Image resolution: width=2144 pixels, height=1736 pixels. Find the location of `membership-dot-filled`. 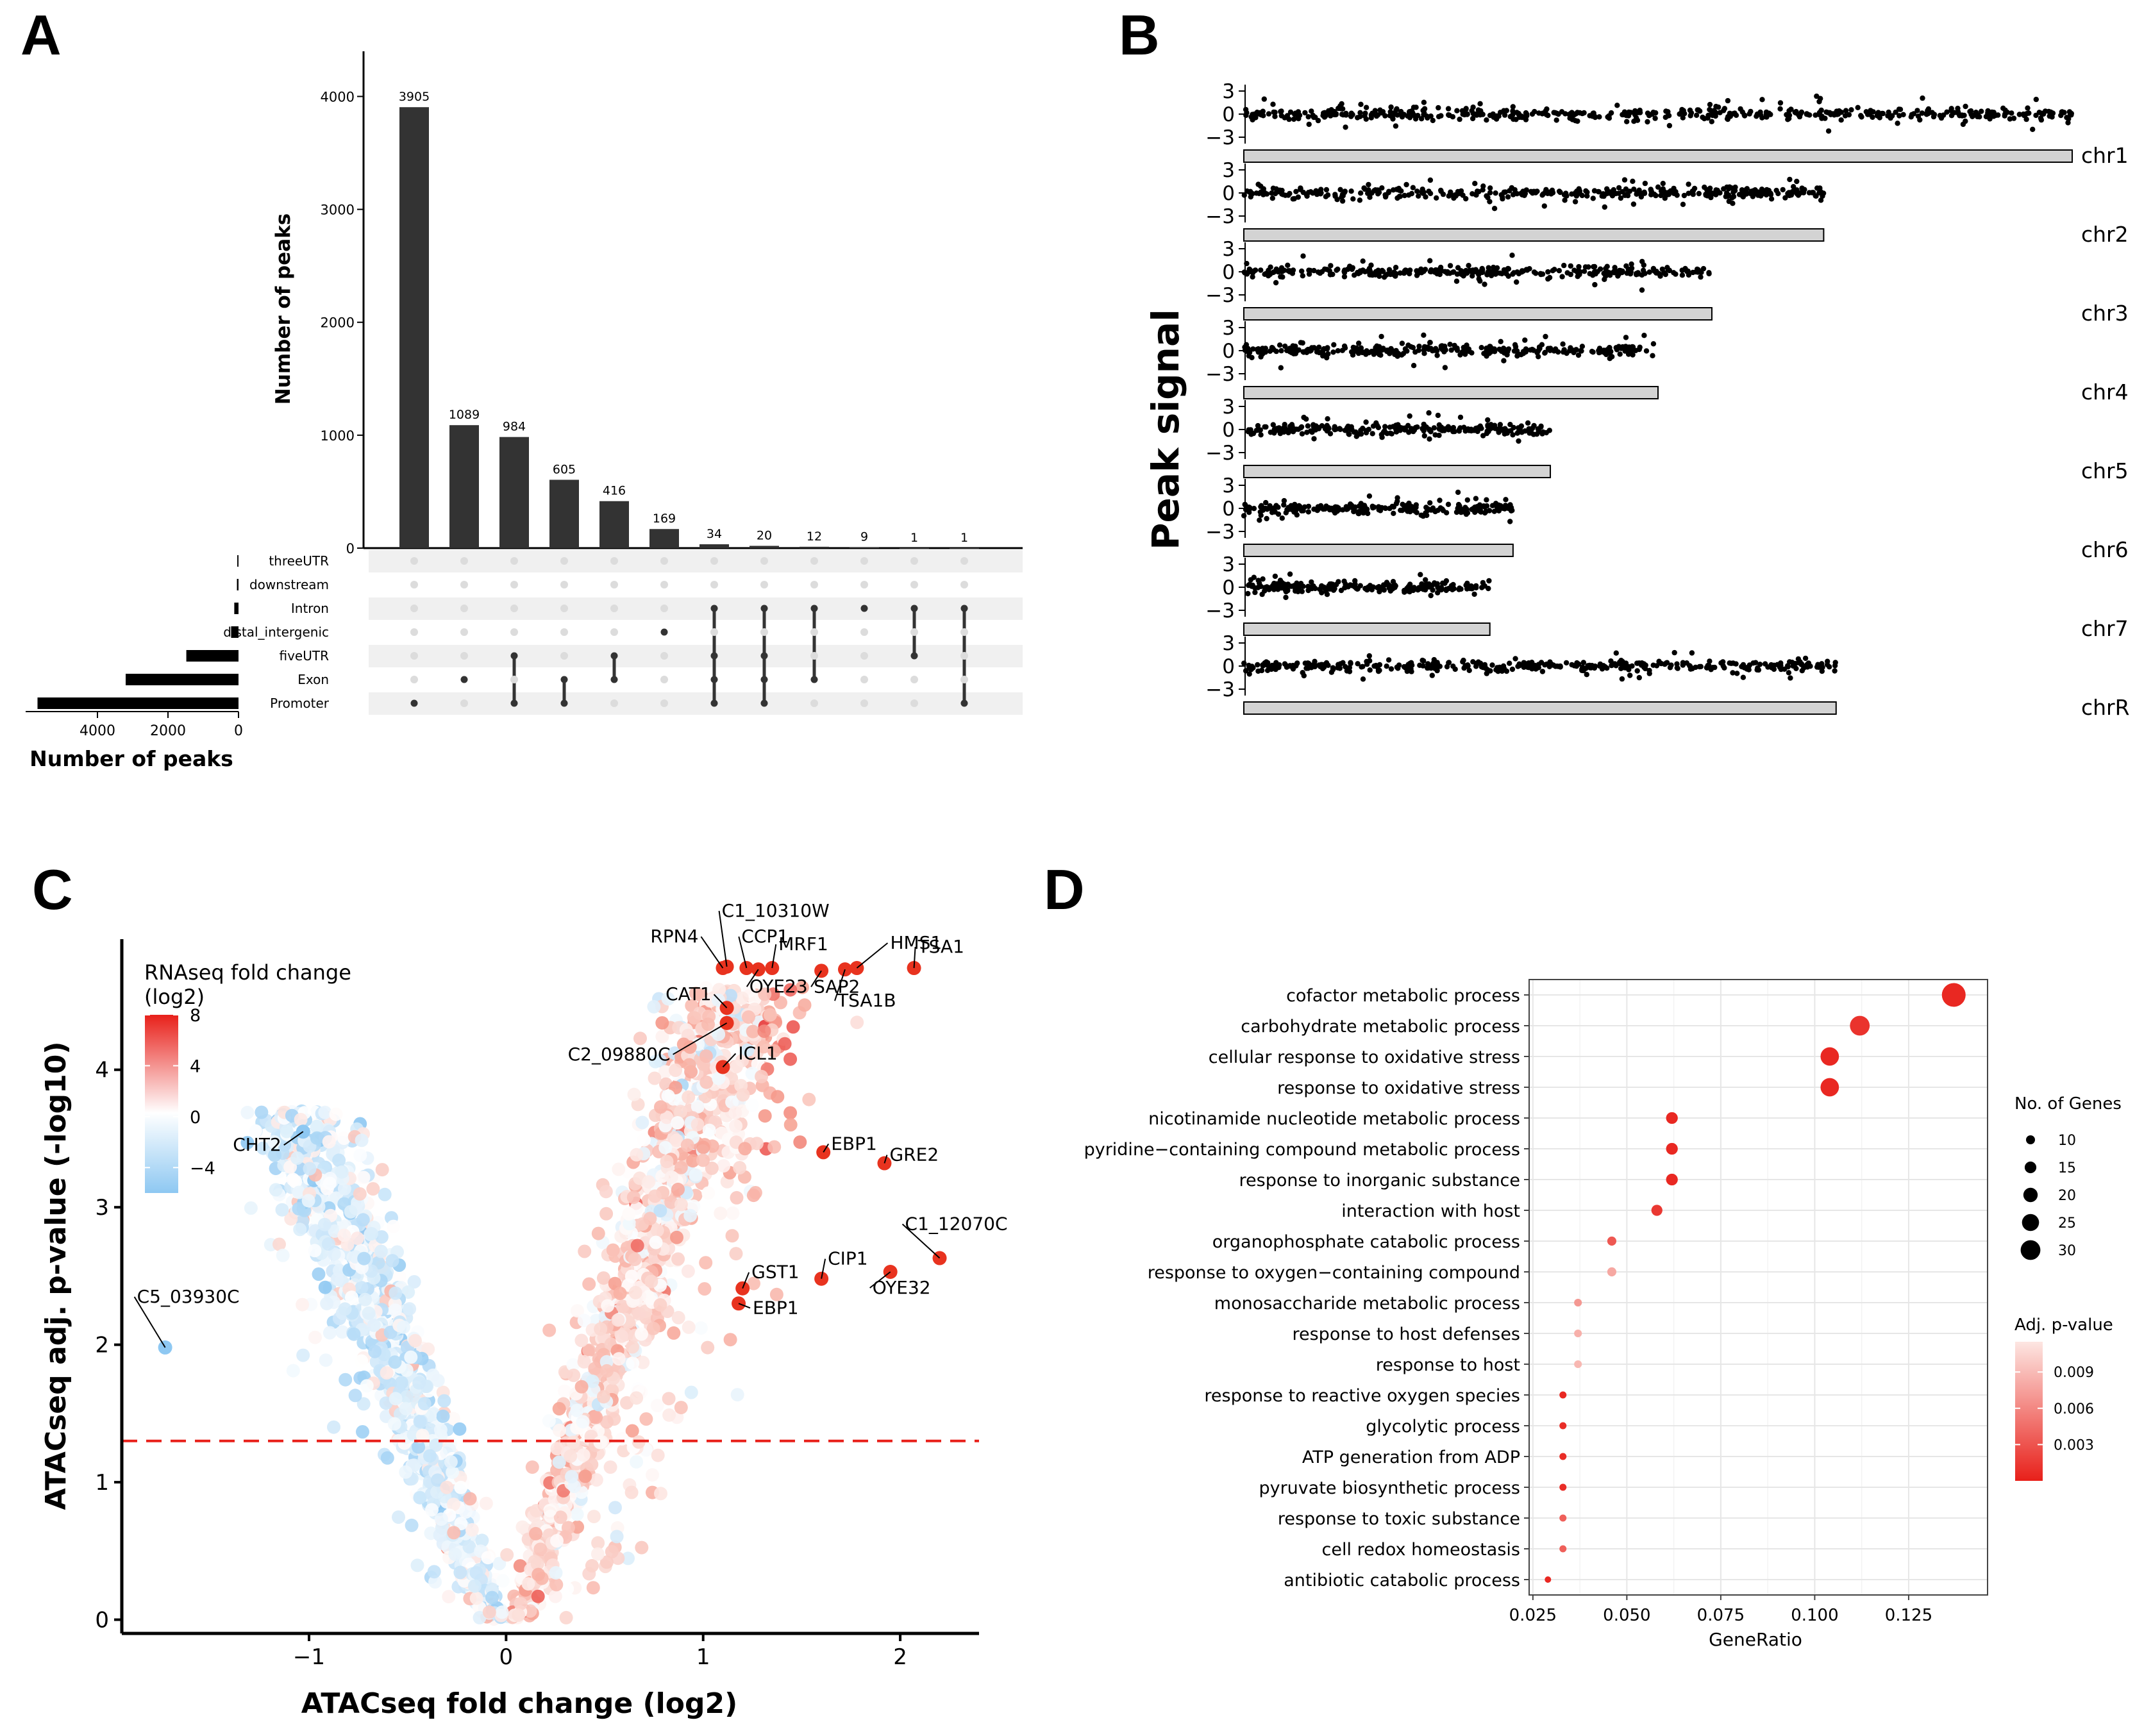

membership-dot-filled is located at coordinates (864, 608).